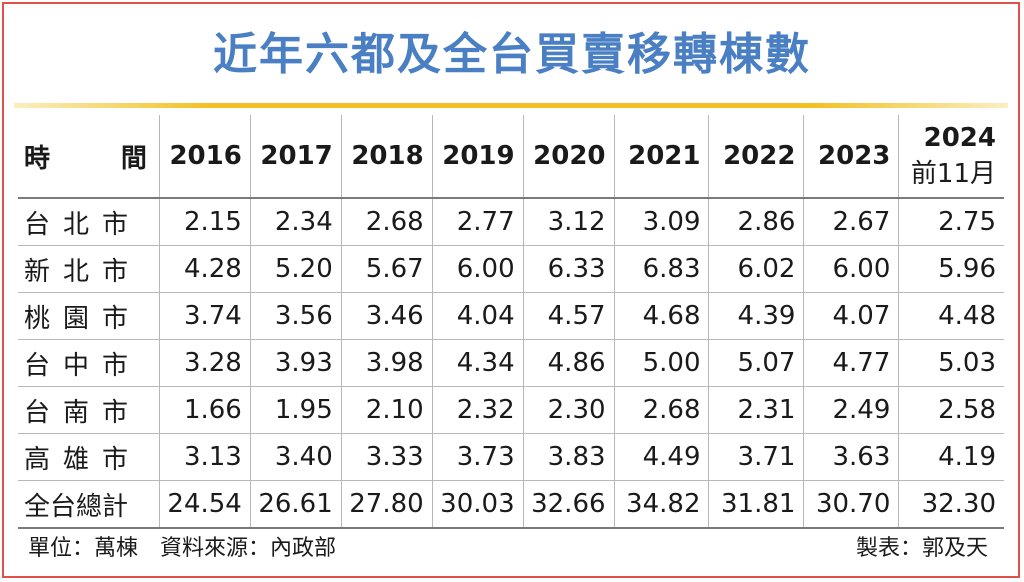 The height and width of the screenshot is (582, 1024). Describe the element at coordinates (89, 269) in the screenshot. I see `row-label: 新北市` at that location.